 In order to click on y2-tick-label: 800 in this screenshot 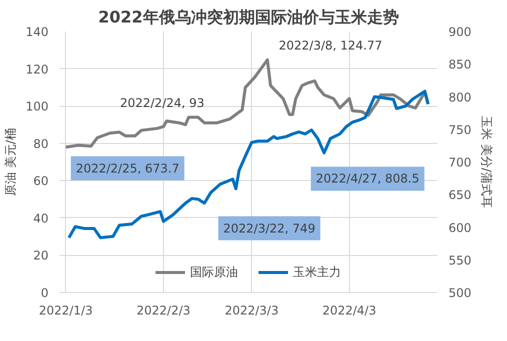, I will do `click(460, 97)`.